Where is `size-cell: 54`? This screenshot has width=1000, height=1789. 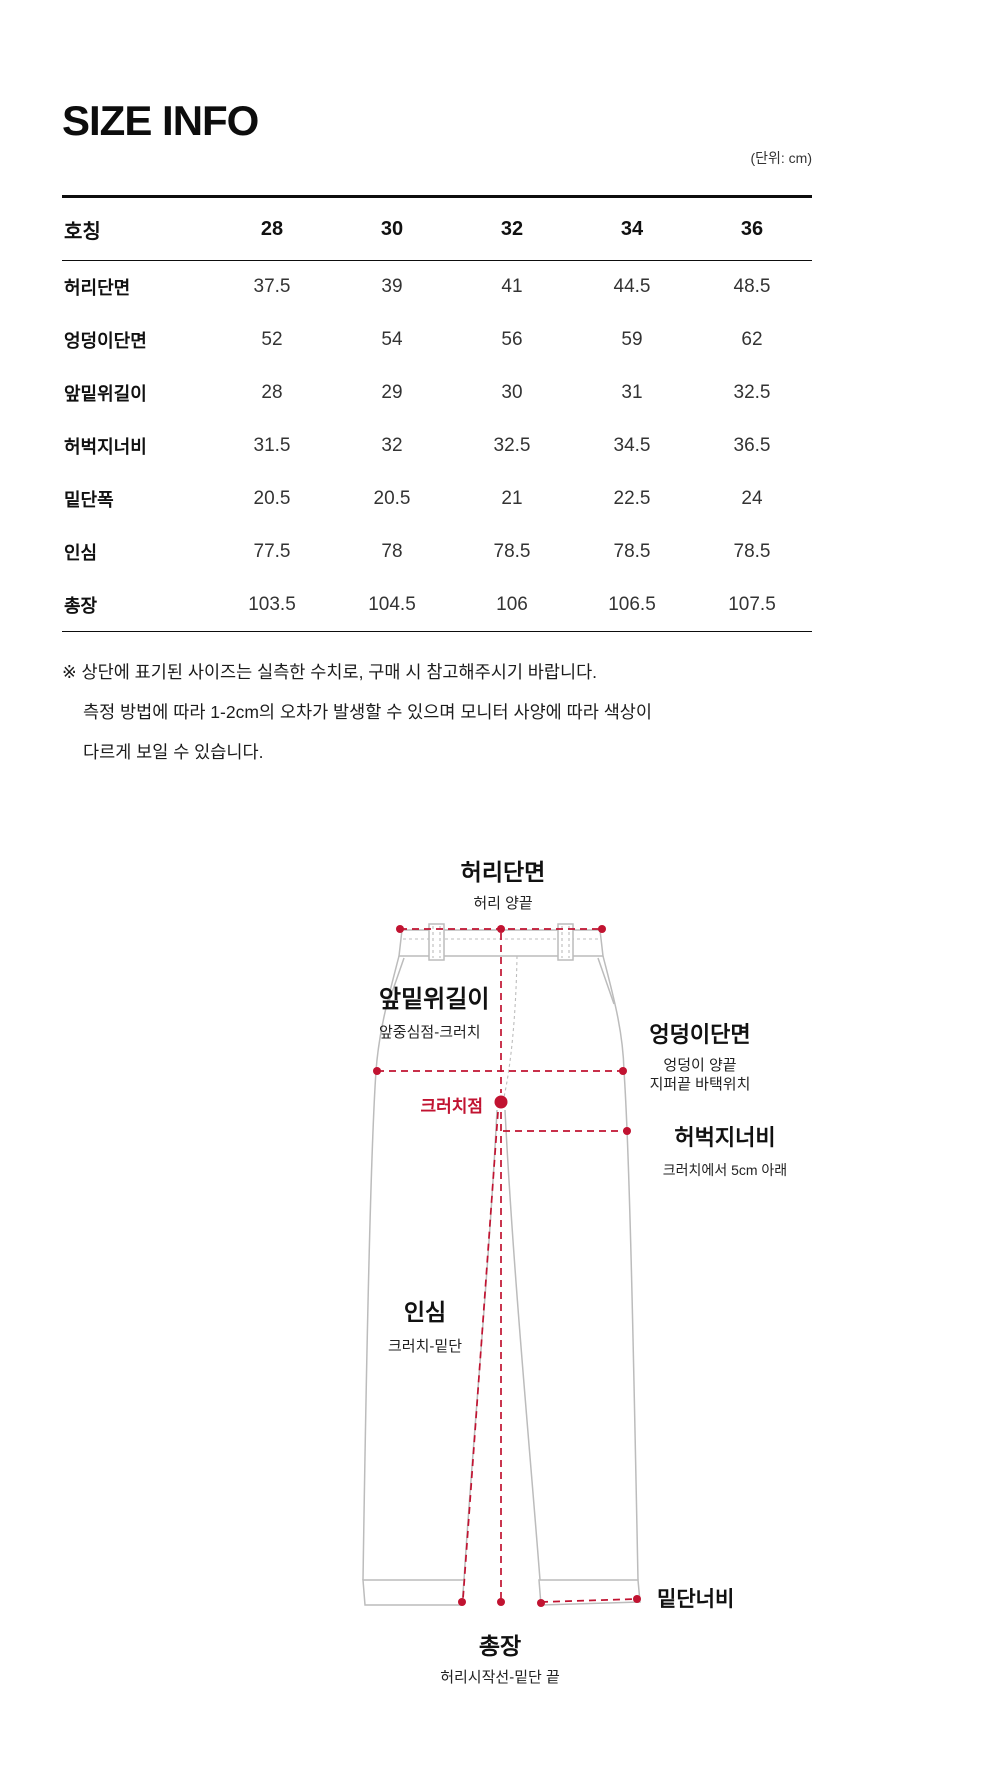
size-cell: 54 is located at coordinates (392, 339).